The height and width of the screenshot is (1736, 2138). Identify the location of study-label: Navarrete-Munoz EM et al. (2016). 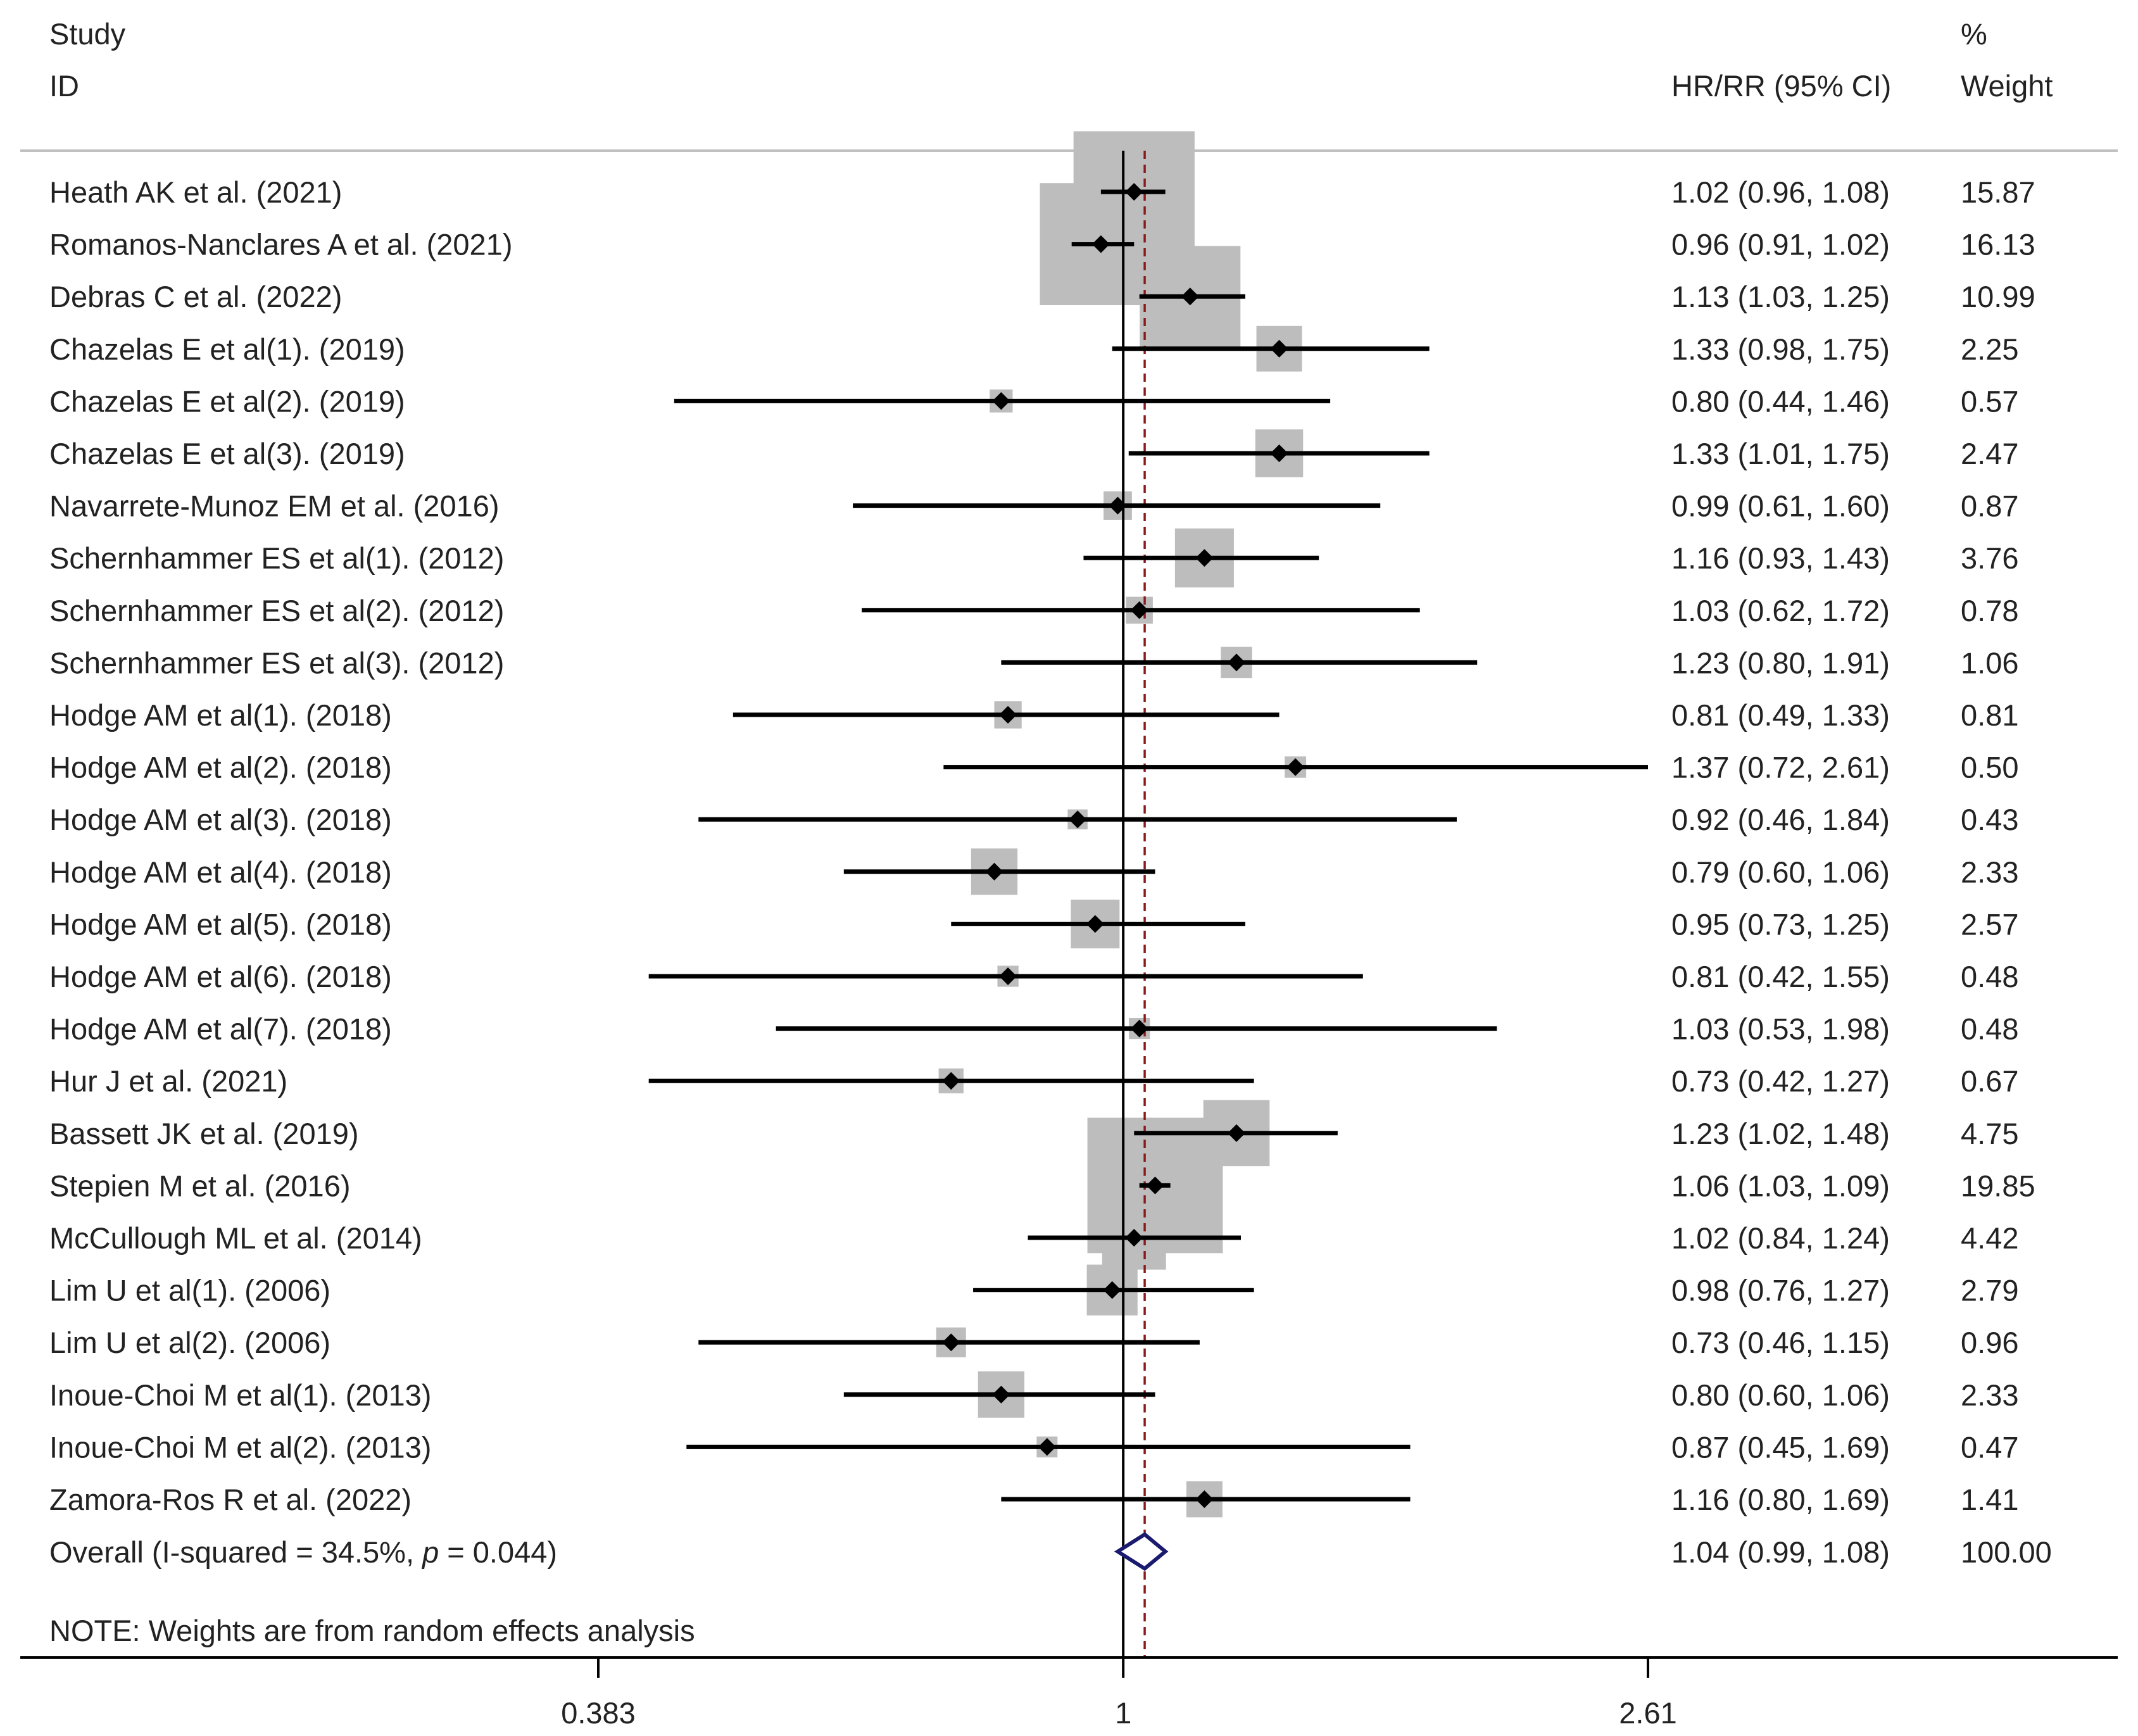
(274, 506).